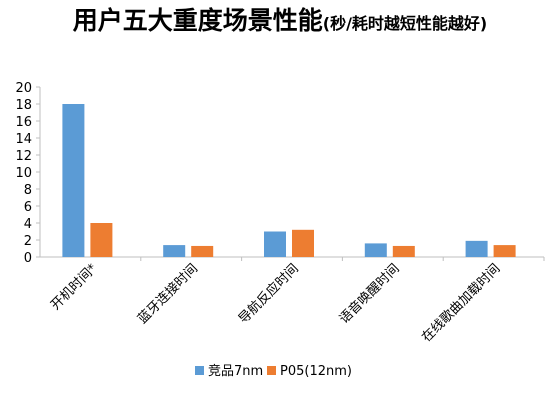  Describe the element at coordinates (74, 287) in the screenshot. I see `x-tick-label: 开机时间*` at that location.